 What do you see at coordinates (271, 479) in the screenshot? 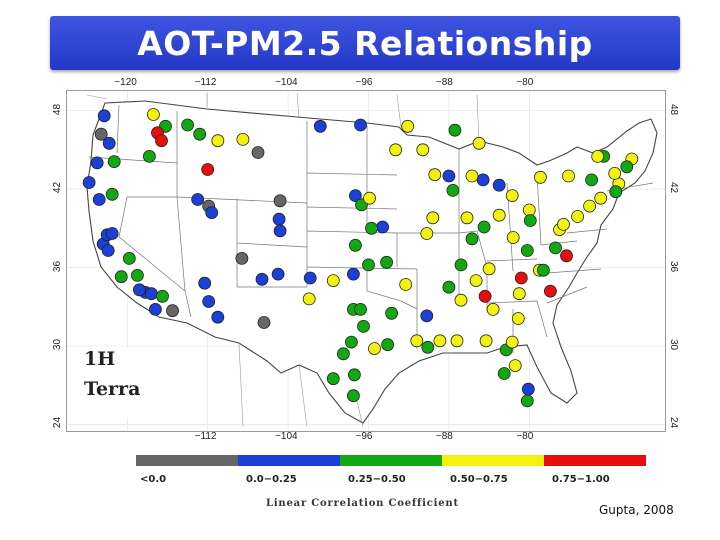
I see `legend-bin-label: 0.0−0.25` at bounding box center [271, 479].